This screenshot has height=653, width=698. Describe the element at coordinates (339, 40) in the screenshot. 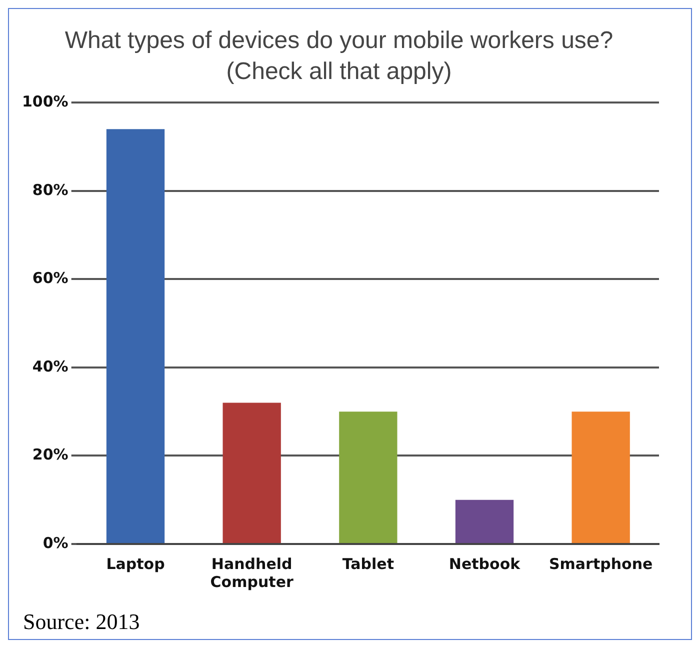

I see `chart-title: What types of devices do your mobile workers use?` at that location.